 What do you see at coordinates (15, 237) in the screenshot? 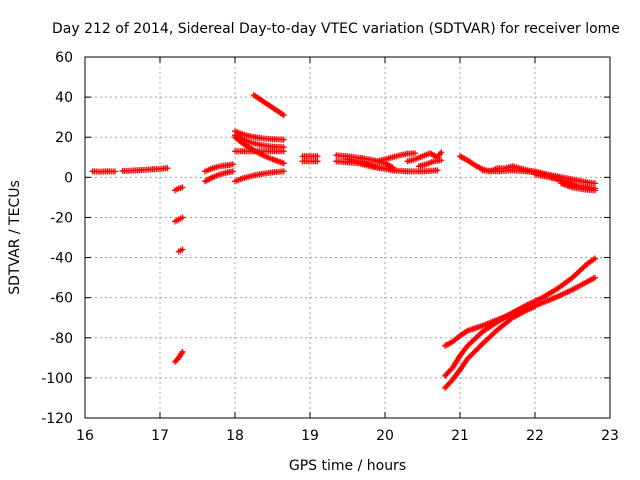
I see `y-axis-label: SDTVAR / TECUs` at bounding box center [15, 237].